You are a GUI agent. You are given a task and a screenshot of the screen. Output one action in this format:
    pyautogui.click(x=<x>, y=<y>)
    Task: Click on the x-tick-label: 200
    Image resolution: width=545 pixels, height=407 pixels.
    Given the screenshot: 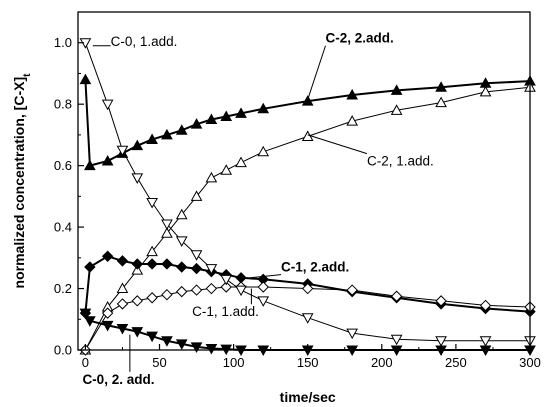 What is the action you would take?
    pyautogui.click(x=382, y=362)
    